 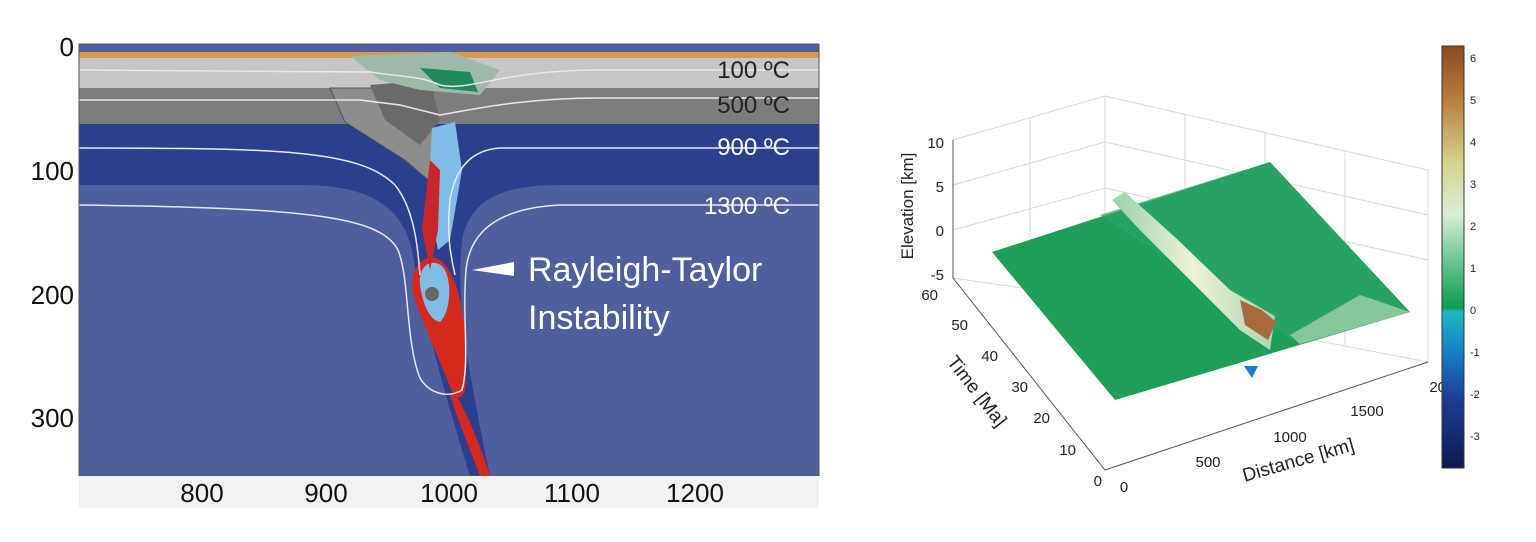 I want to click on x-tick-1200: 1200, so click(x=695, y=493).